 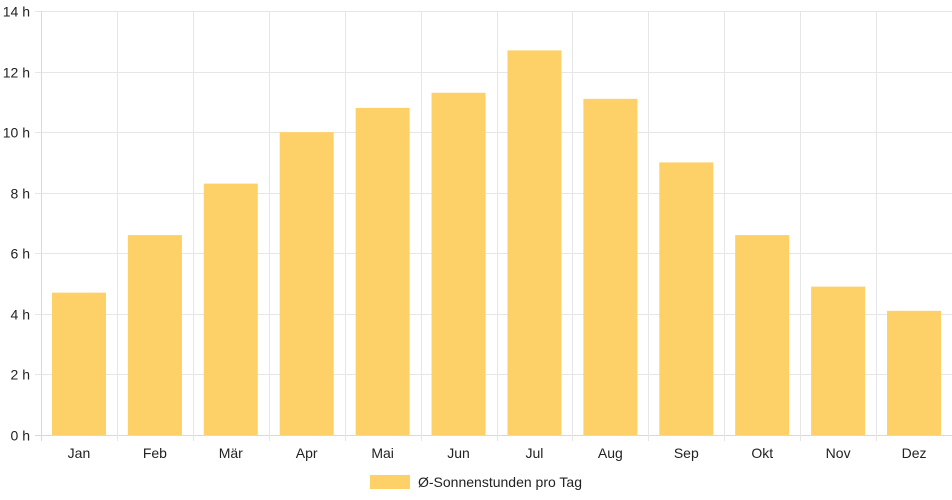 What do you see at coordinates (20, 315) in the screenshot?
I see `y-tick-label: 4 h` at bounding box center [20, 315].